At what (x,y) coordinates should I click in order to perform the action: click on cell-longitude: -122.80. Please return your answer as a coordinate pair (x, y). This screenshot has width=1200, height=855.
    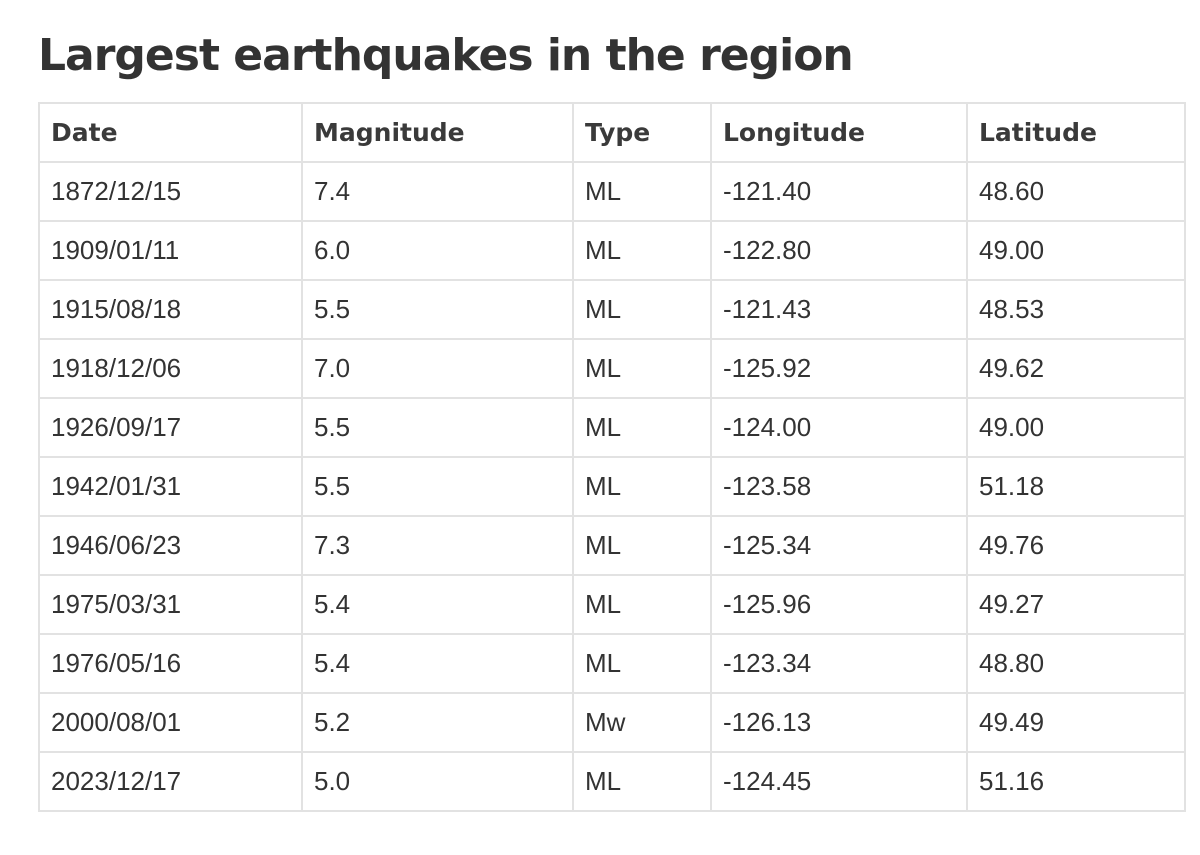
    Looking at the image, I should click on (839, 250).